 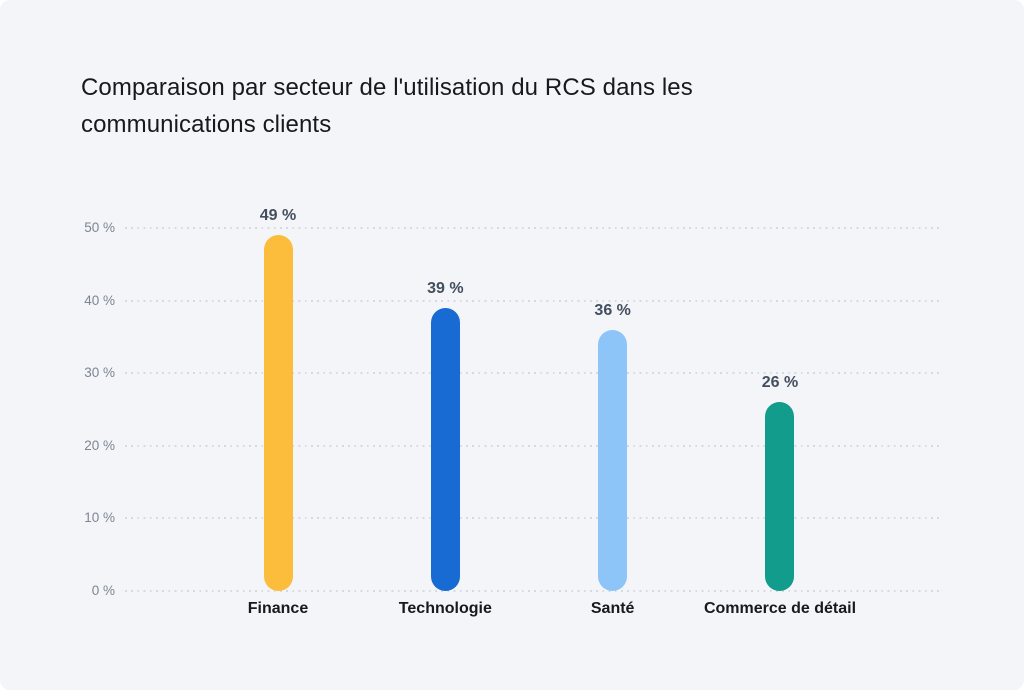 What do you see at coordinates (278, 608) in the screenshot?
I see `category-label-finance: Finance` at bounding box center [278, 608].